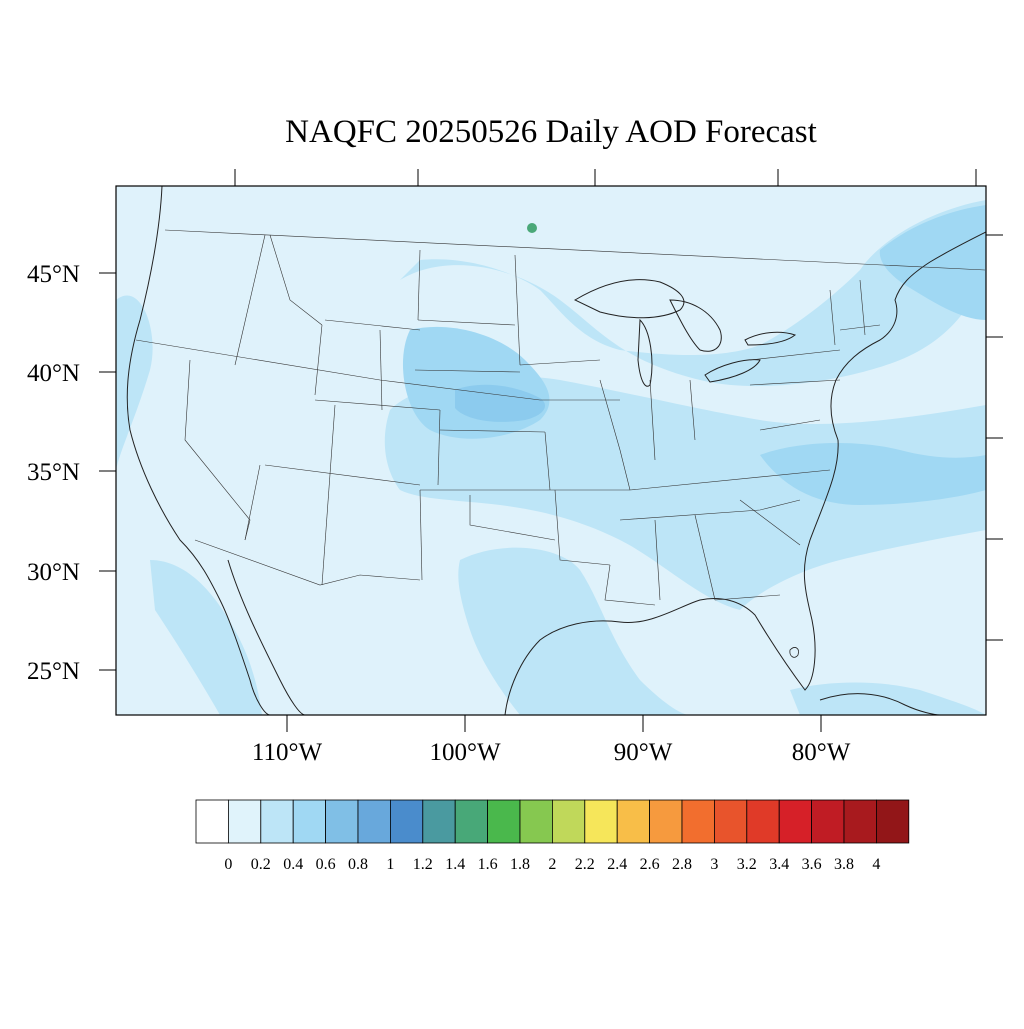 This screenshot has height=1029, width=1024. I want to click on lon-label: 110°W, so click(287, 752).